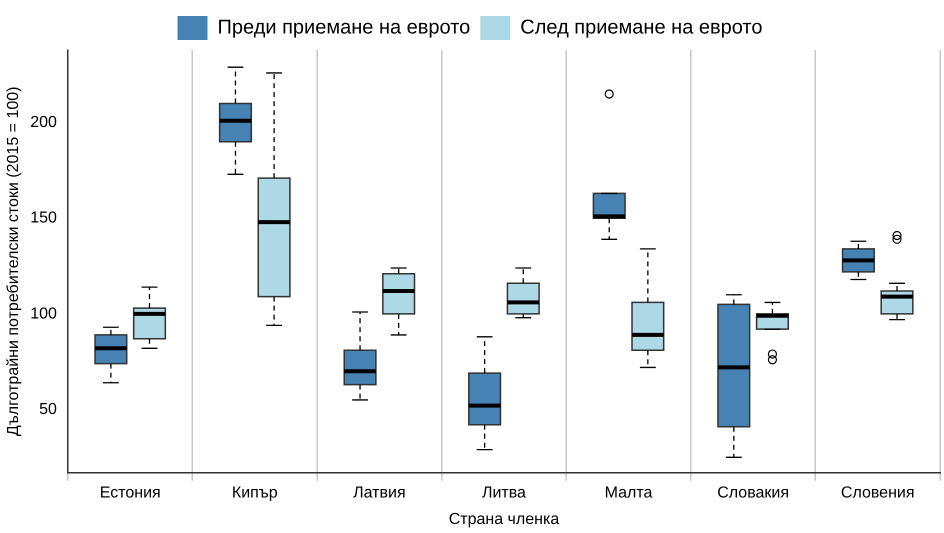 The height and width of the screenshot is (533, 944). What do you see at coordinates (877, 493) in the screenshot?
I see `x-tick-label: Словения` at bounding box center [877, 493].